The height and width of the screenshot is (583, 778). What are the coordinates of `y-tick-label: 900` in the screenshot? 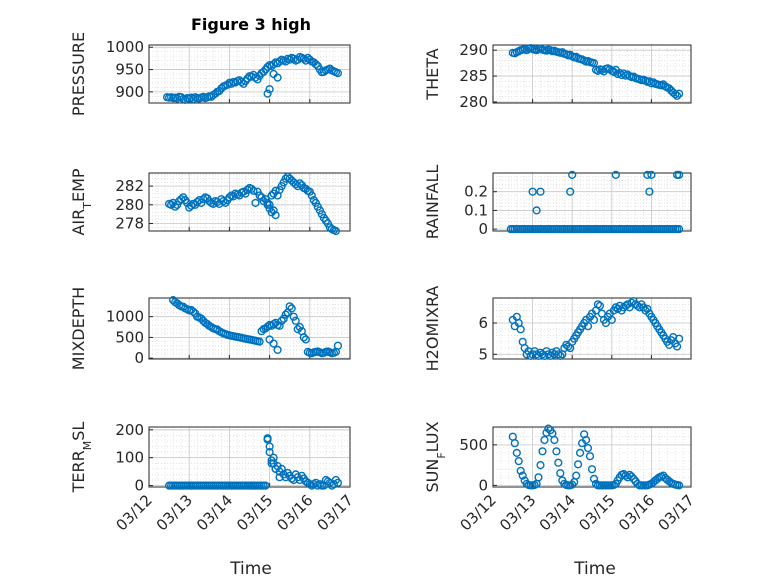 It's located at (129, 92).